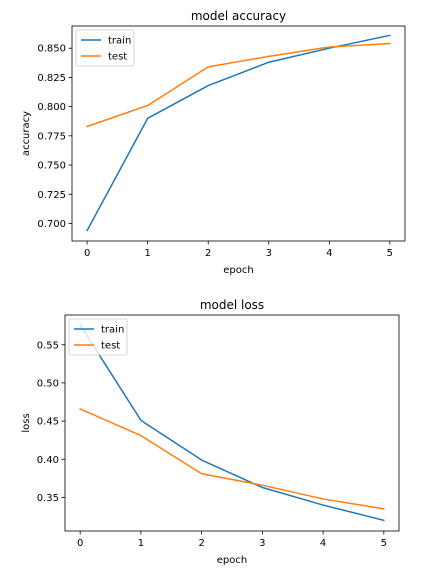  I want to click on y-tick-label: 0.700, so click(51, 224).